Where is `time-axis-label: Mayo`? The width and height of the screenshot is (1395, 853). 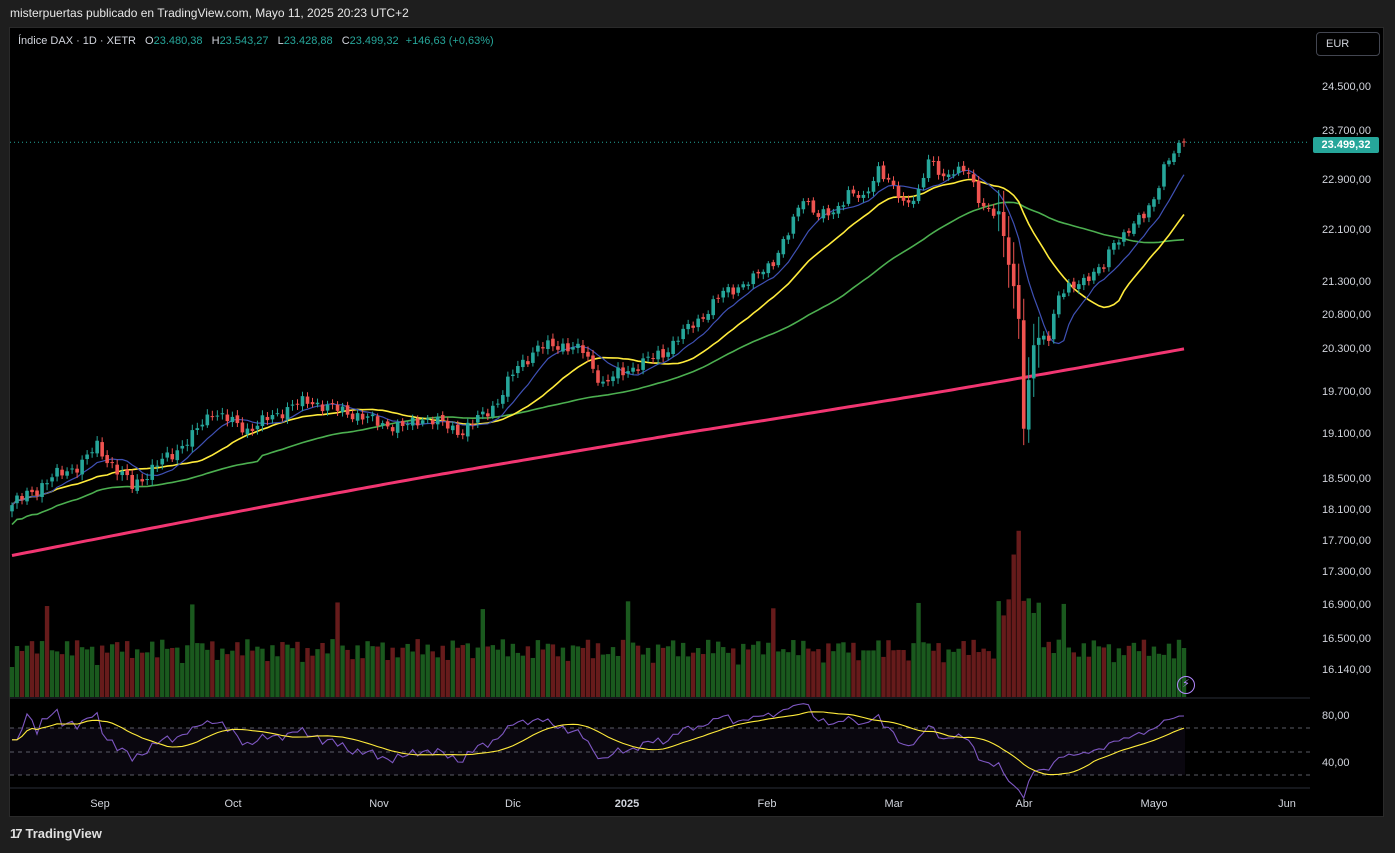 time-axis-label: Mayo is located at coordinates (1154, 804).